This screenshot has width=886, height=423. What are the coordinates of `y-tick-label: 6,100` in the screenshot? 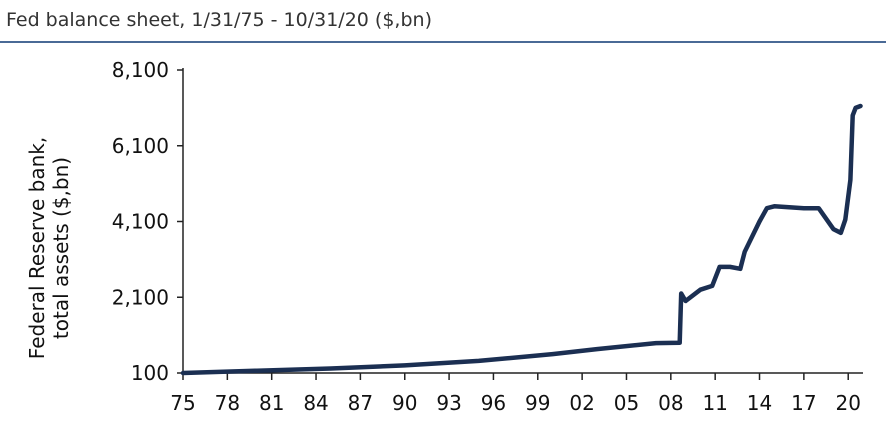 It's located at (140, 146).